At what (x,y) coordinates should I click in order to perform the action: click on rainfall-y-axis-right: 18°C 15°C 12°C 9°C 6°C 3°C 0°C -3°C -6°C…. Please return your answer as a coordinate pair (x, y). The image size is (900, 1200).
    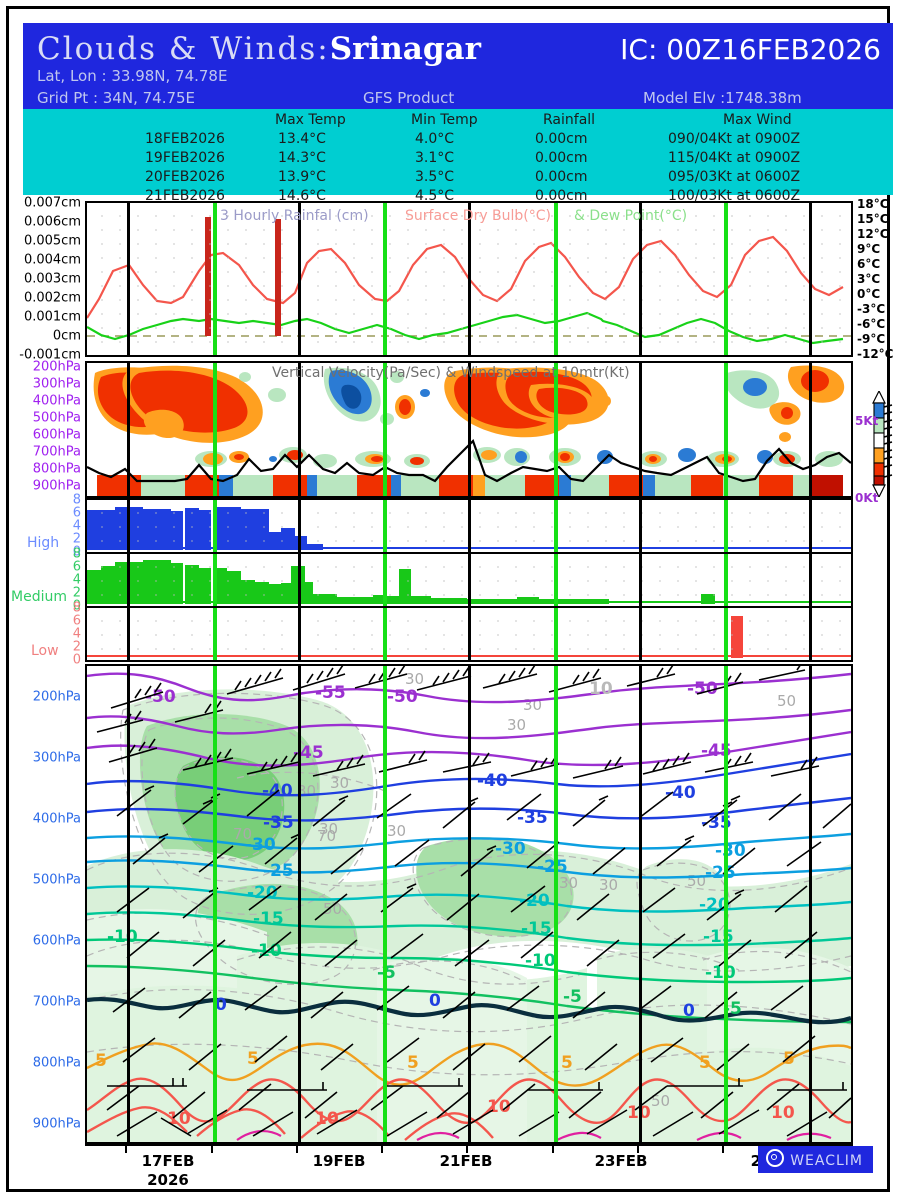
    Looking at the image, I should click on (878, 279).